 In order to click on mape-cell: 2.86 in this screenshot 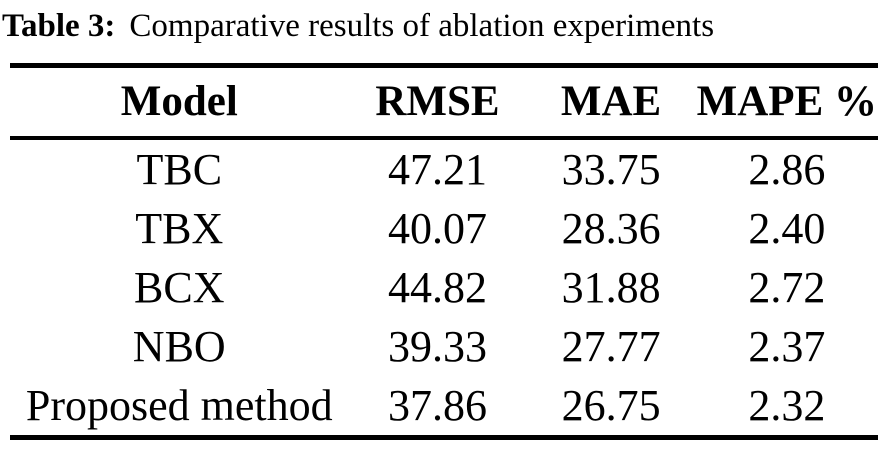, I will do `click(787, 169)`.